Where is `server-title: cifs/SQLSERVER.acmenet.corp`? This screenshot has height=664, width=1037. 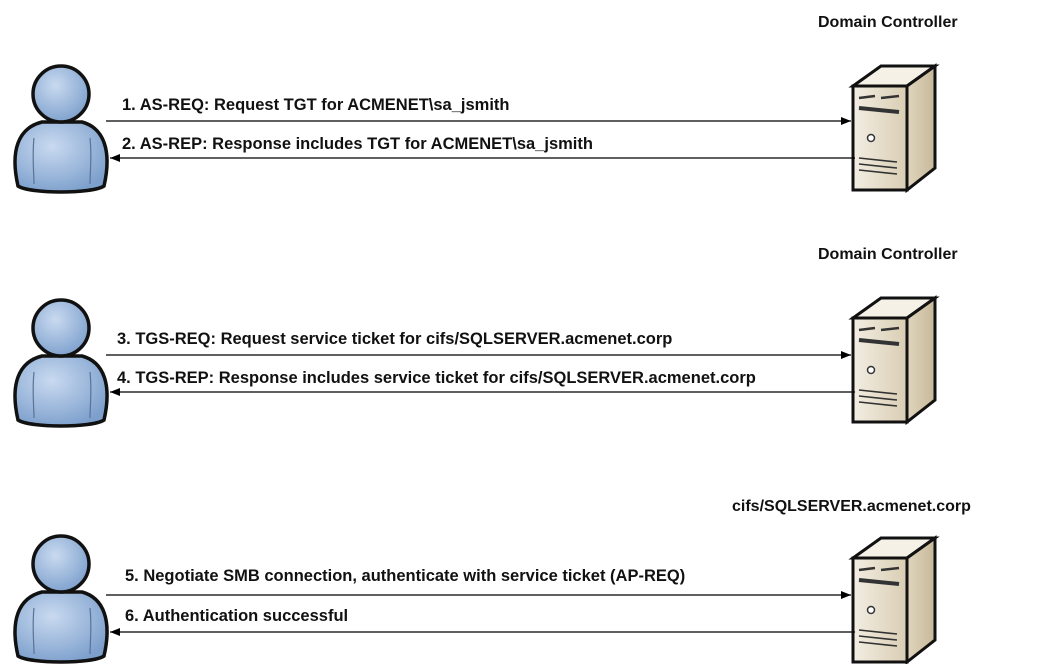
server-title: cifs/SQLSERVER.acmenet.corp is located at coordinates (851, 506).